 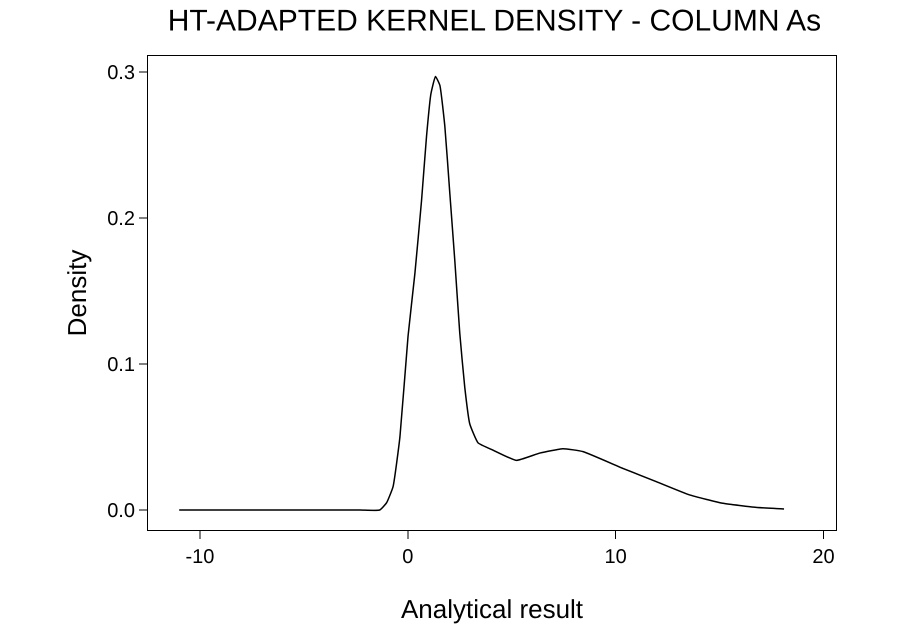 What do you see at coordinates (823, 557) in the screenshot?
I see `x-tick-label: 20` at bounding box center [823, 557].